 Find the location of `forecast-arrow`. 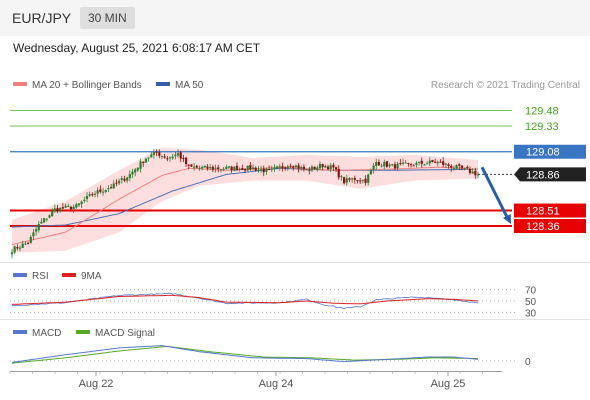

forecast-arrow is located at coordinates (495, 193).